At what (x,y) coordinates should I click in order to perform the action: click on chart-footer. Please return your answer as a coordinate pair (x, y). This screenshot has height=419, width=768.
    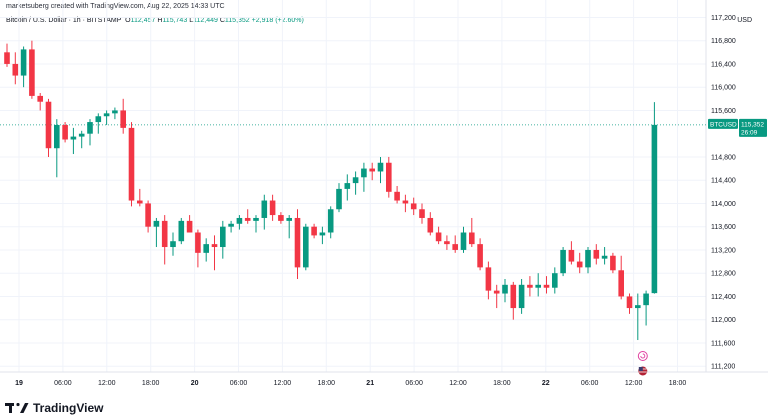
    Looking at the image, I should click on (384, 405).